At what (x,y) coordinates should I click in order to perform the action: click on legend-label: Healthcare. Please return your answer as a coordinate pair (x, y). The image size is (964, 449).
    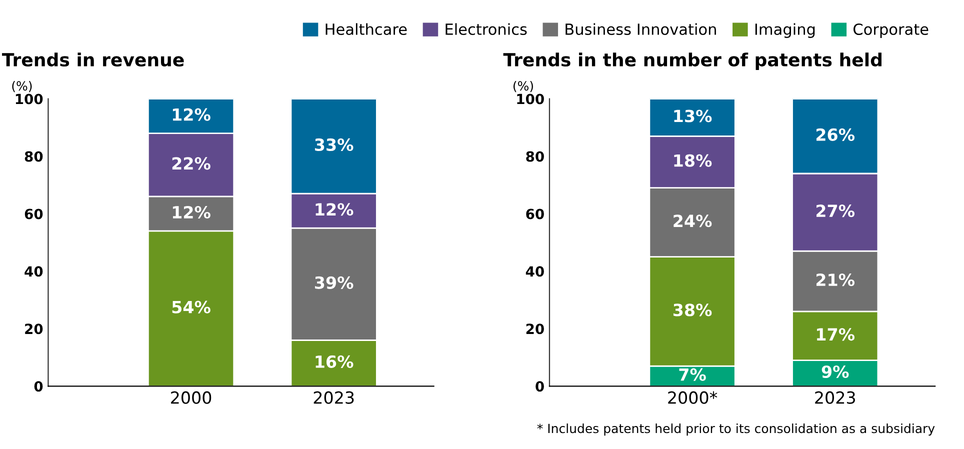
    Looking at the image, I should click on (366, 29).